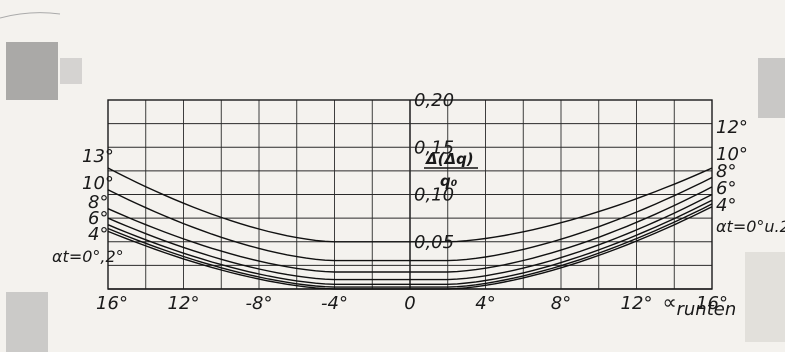 The height and width of the screenshot is (352, 785). What do you see at coordinates (726, 171) in the screenshot?
I see `right-label-8: 8°` at bounding box center [726, 171].